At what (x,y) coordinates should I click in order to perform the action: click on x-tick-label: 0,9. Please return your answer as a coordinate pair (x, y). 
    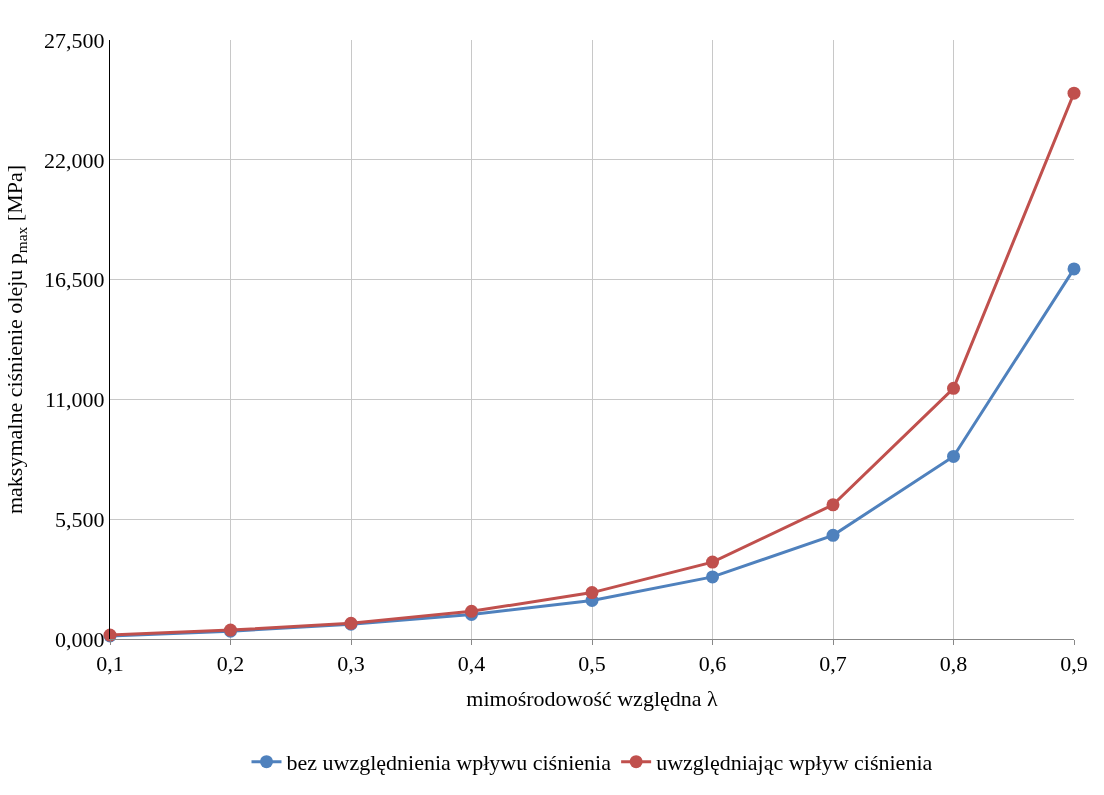
    Looking at the image, I should click on (1074, 664).